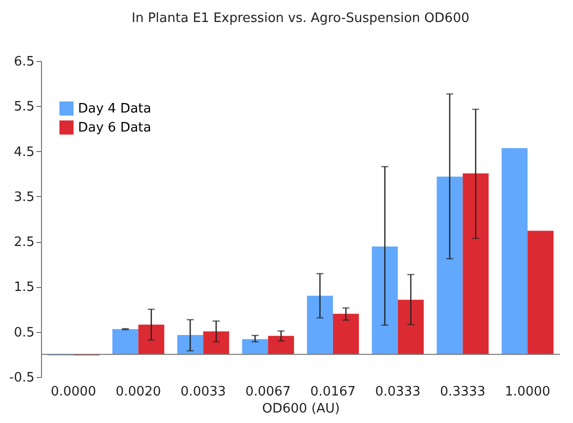 This screenshot has height=423, width=573. What do you see at coordinates (398, 392) in the screenshot?
I see `x-tick-label: 0.0333` at bounding box center [398, 392].